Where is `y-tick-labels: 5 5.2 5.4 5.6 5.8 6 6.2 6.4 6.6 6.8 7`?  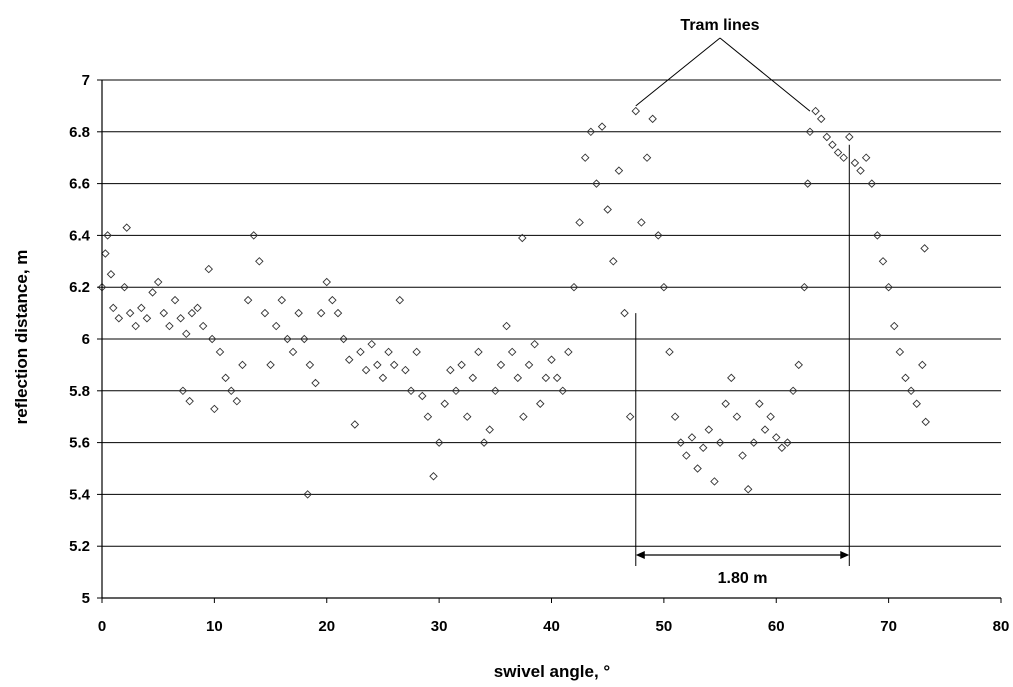
y-tick-labels: 5 5.2 5.4 5.6 5.8 6 6.2 6.4 6.6 6.8 7 is located at coordinates (80, 339).